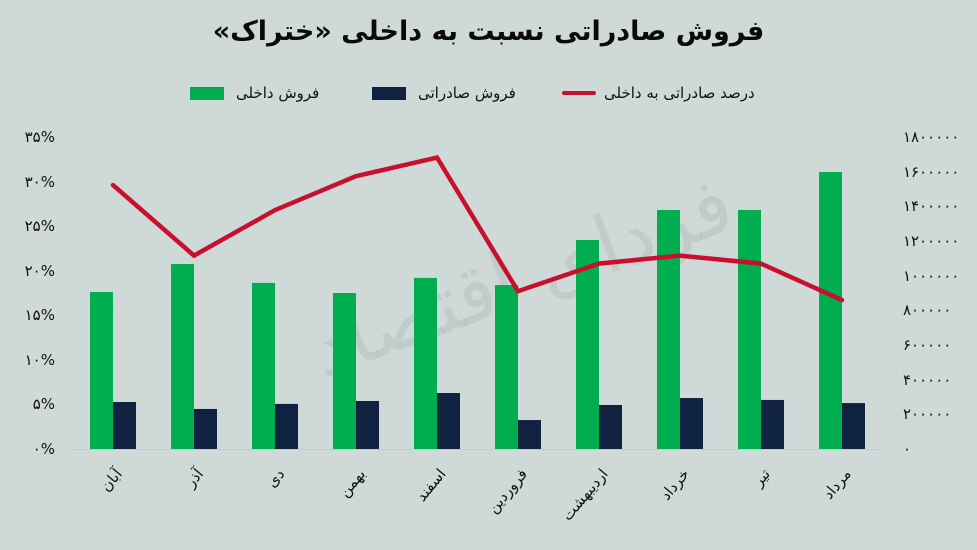 The width and height of the screenshot is (977, 550). What do you see at coordinates (927, 345) in the screenshot?
I see `right-axis-tick: ۶۰۰۰۰۰` at bounding box center [927, 345].